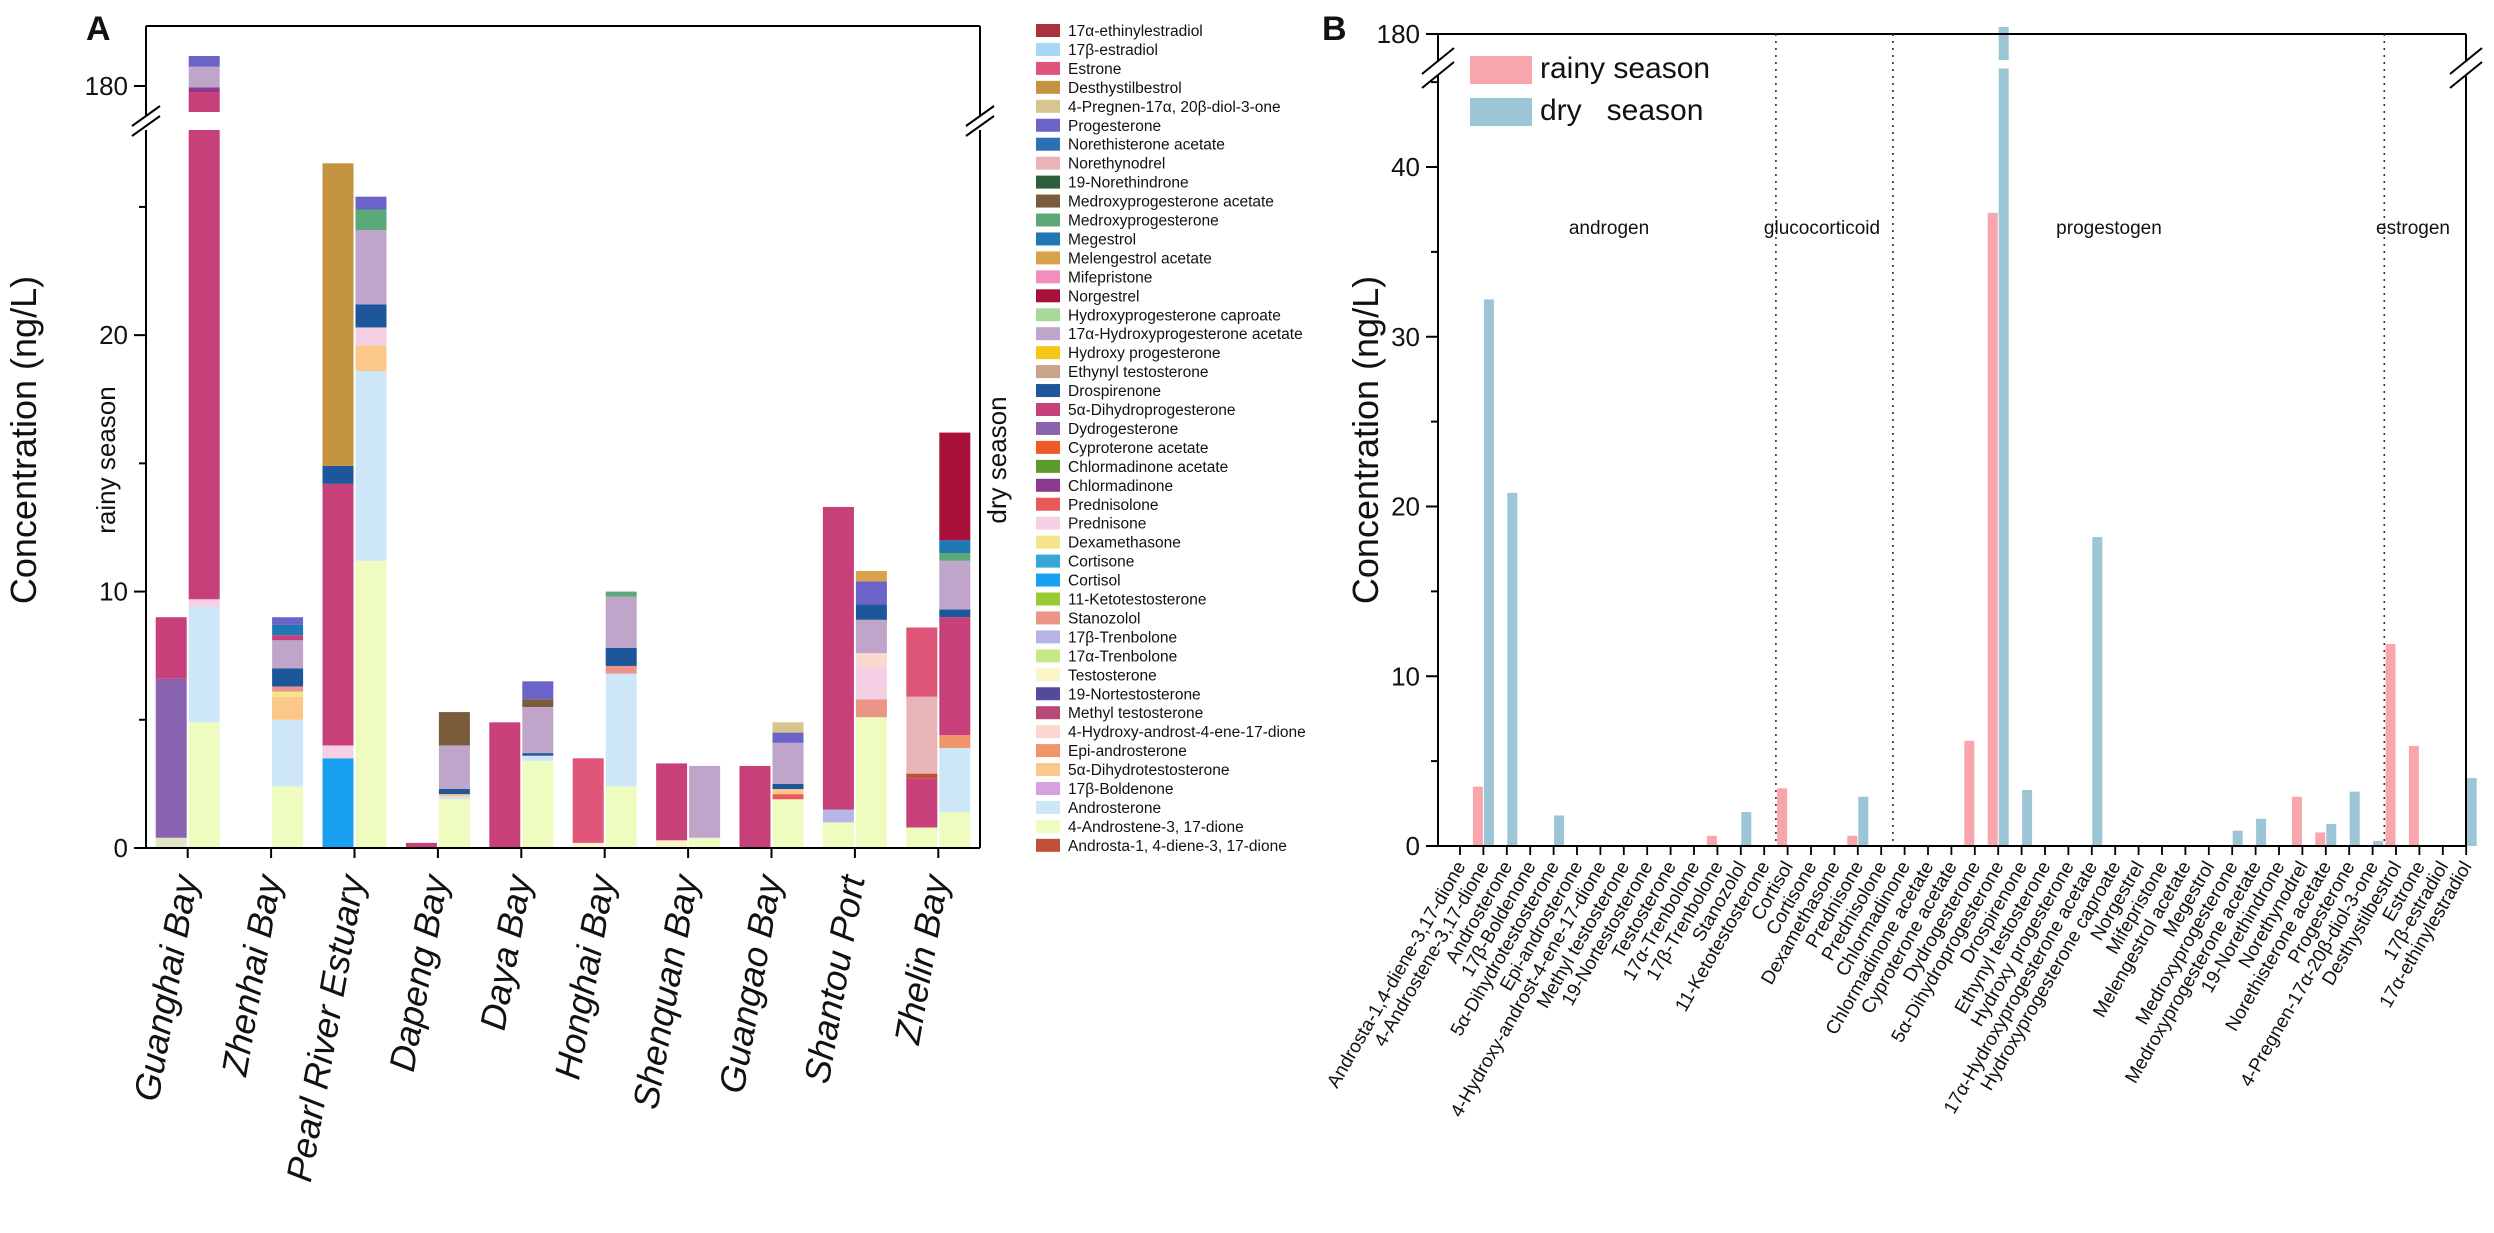 This screenshot has height=1233, width=2494. I want to click on panel-b-y-tick-label: 30, so click(1405, 337).